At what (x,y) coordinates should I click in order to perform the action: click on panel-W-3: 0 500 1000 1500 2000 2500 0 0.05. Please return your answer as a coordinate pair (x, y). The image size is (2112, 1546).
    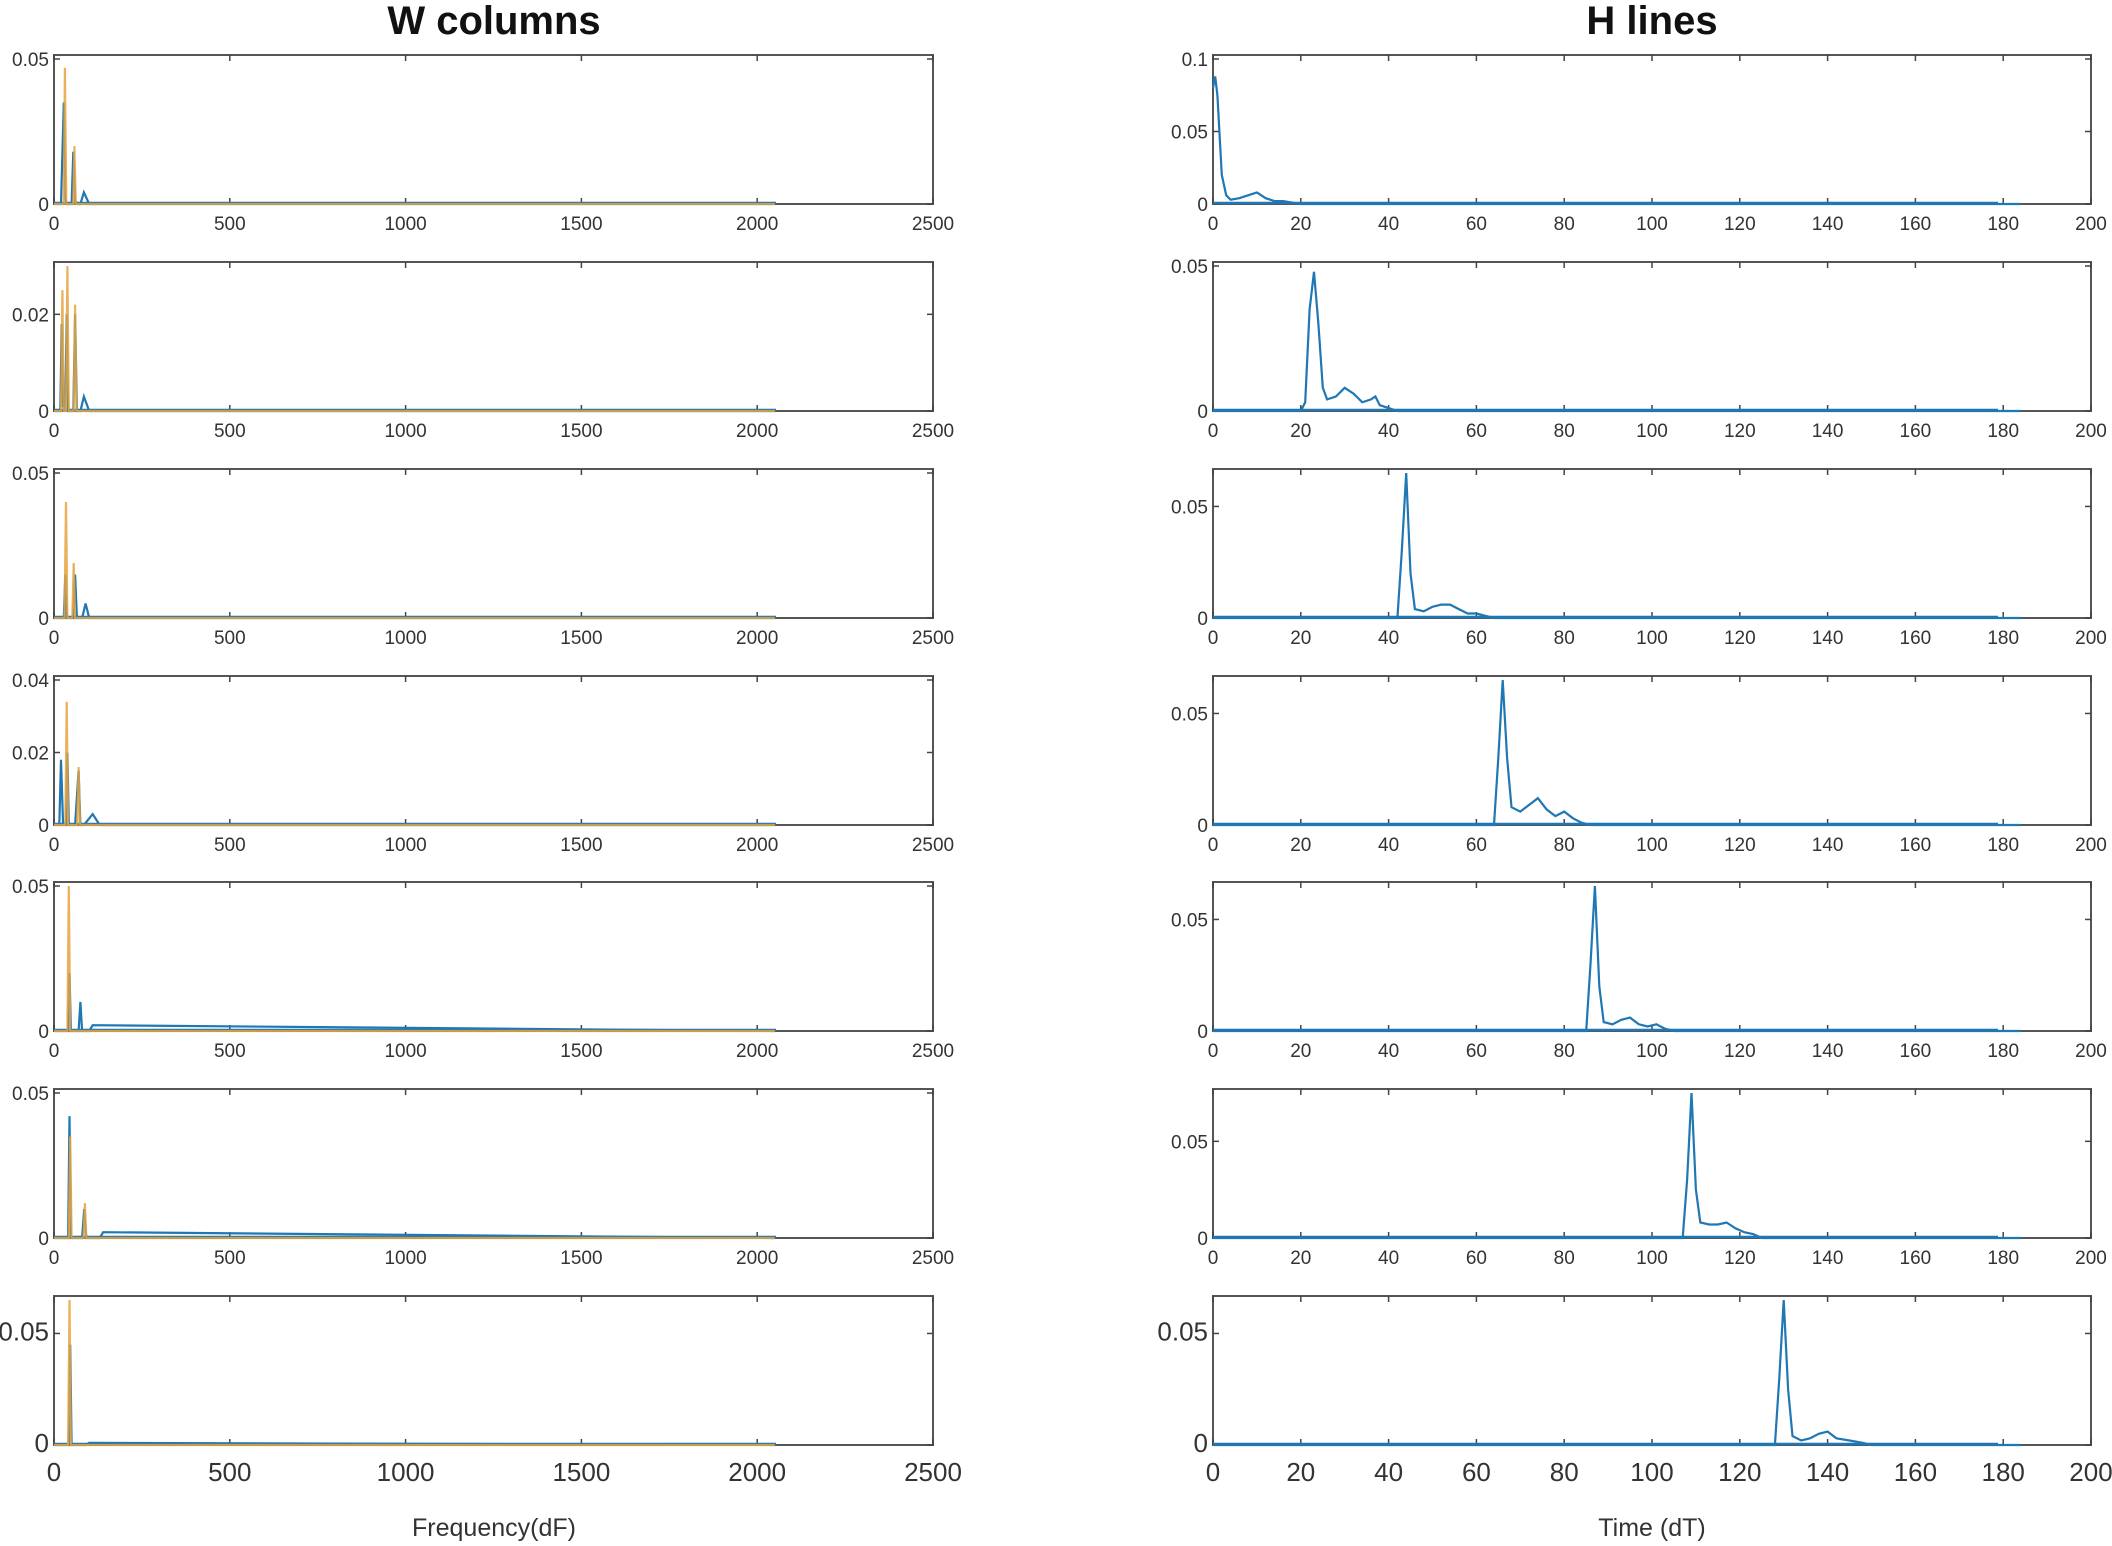
    Looking at the image, I should click on (483, 556).